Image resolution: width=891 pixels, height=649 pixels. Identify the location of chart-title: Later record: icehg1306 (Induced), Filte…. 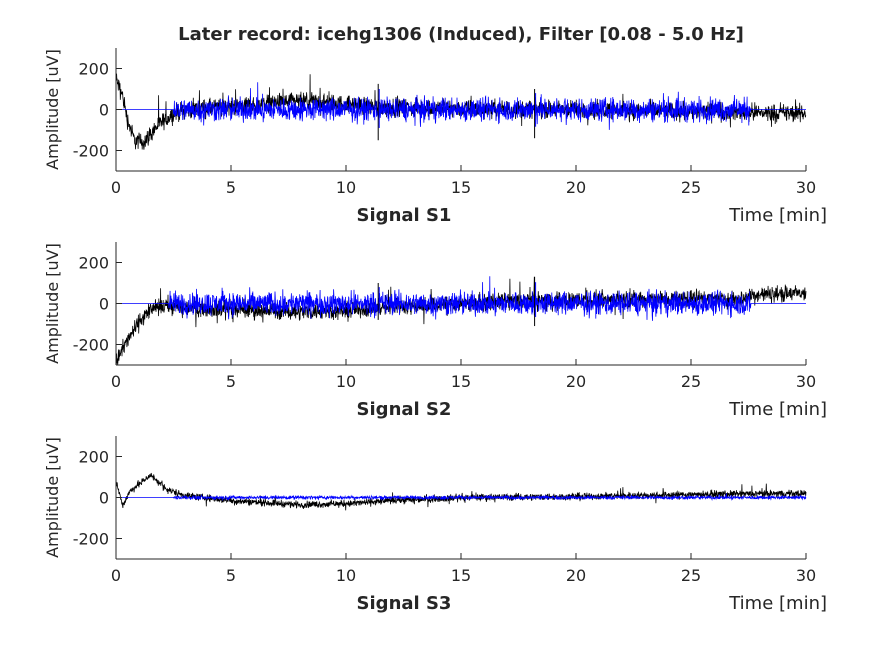
(461, 34).